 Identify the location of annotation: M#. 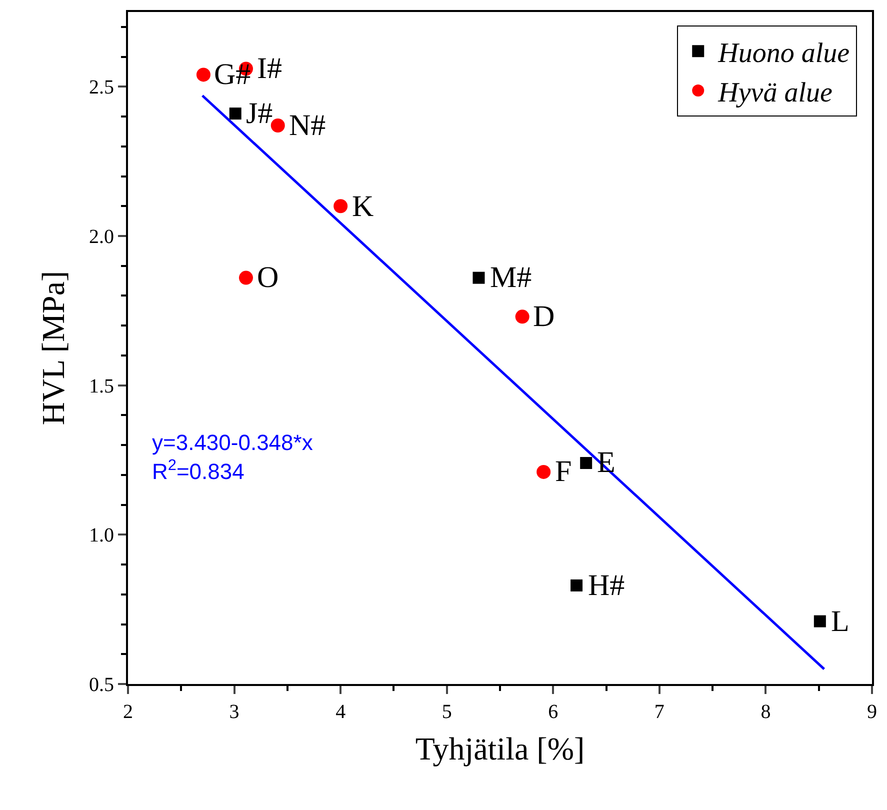
(511, 277).